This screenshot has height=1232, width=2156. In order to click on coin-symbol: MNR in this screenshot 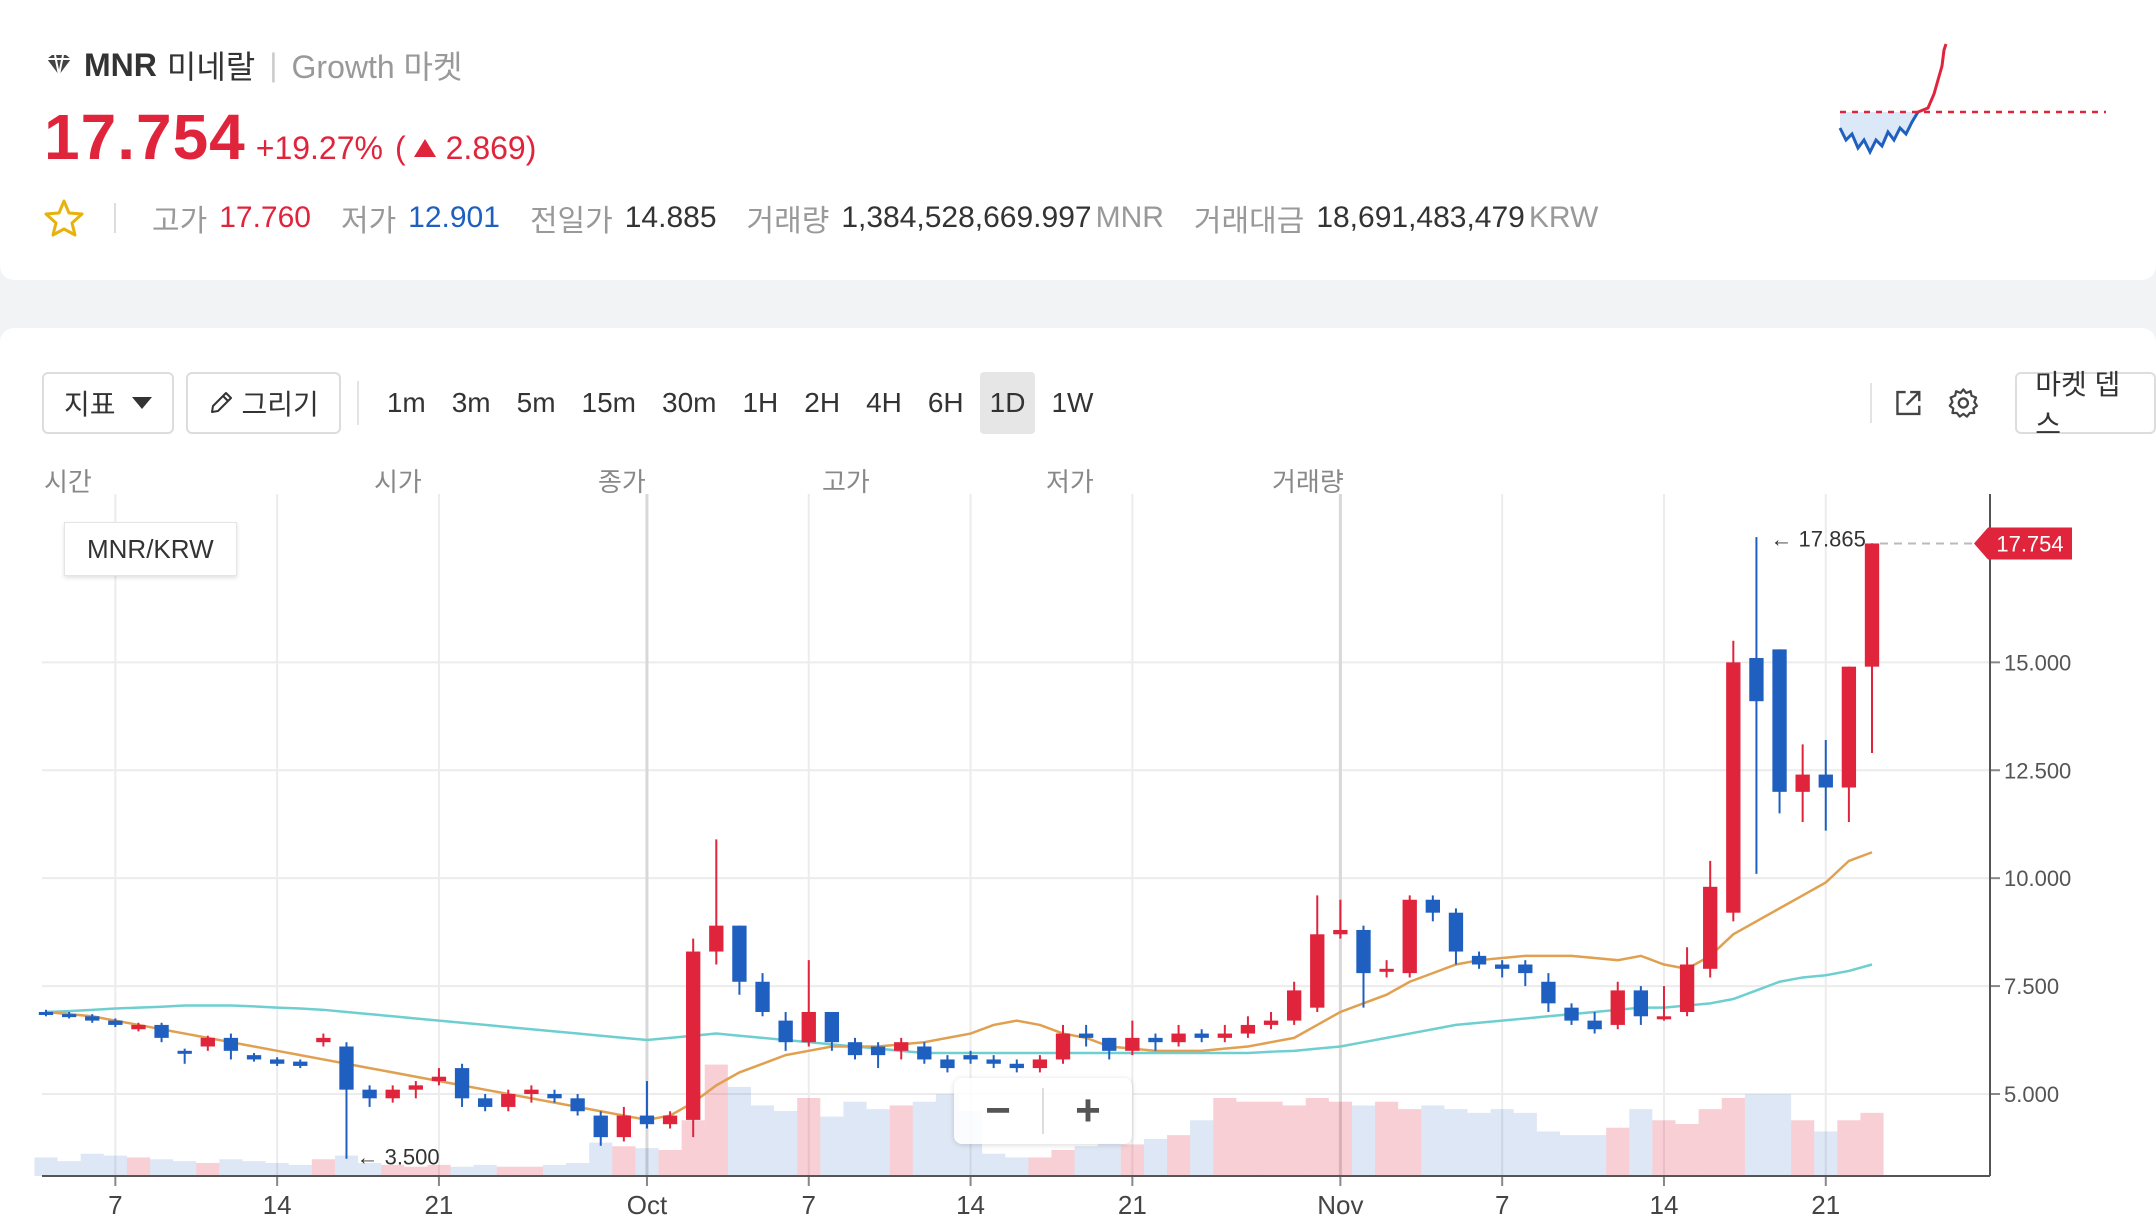, I will do `click(120, 64)`.